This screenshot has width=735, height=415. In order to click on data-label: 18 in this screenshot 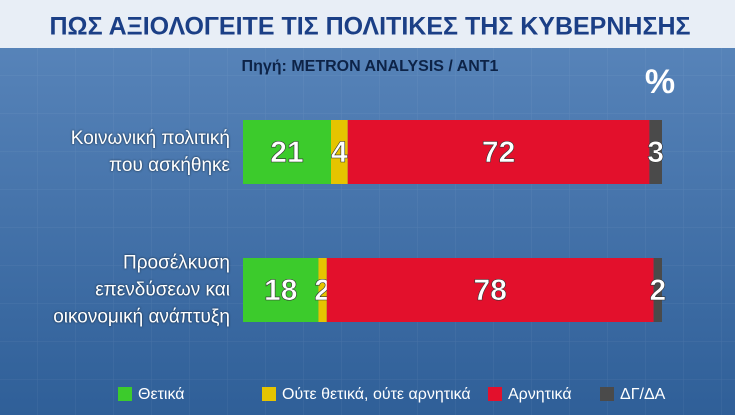, I will do `click(280, 290)`.